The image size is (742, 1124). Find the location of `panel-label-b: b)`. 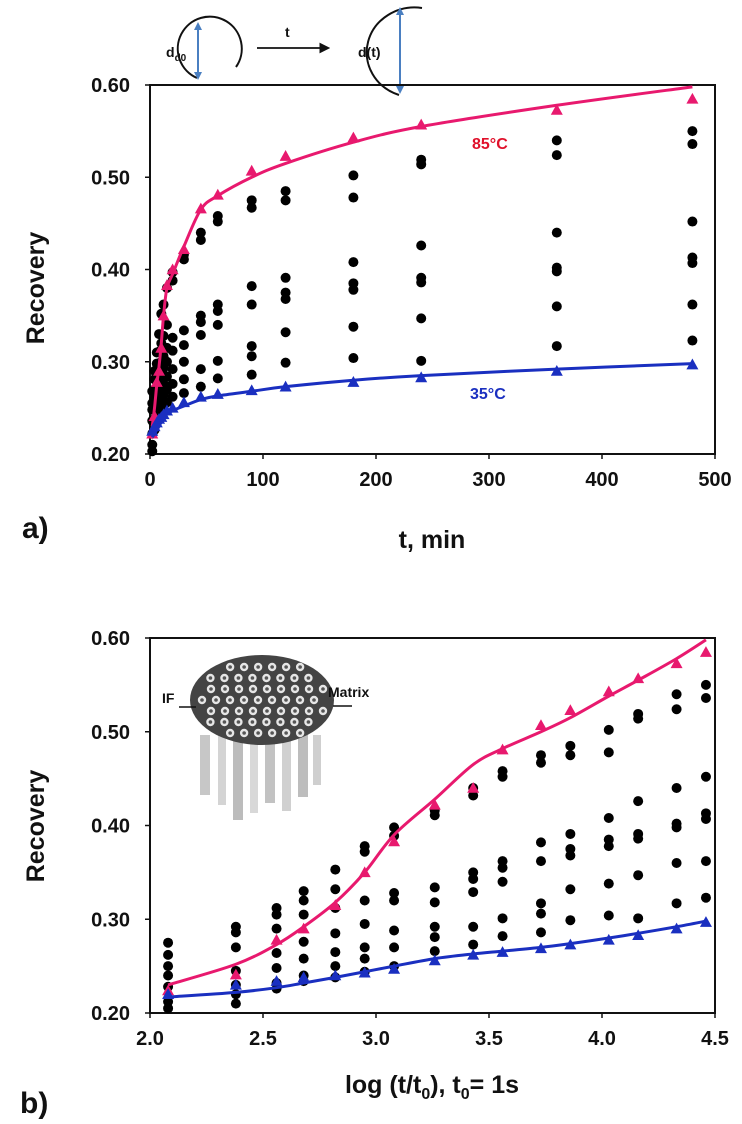

panel-label-b: b) is located at coordinates (34, 1103).